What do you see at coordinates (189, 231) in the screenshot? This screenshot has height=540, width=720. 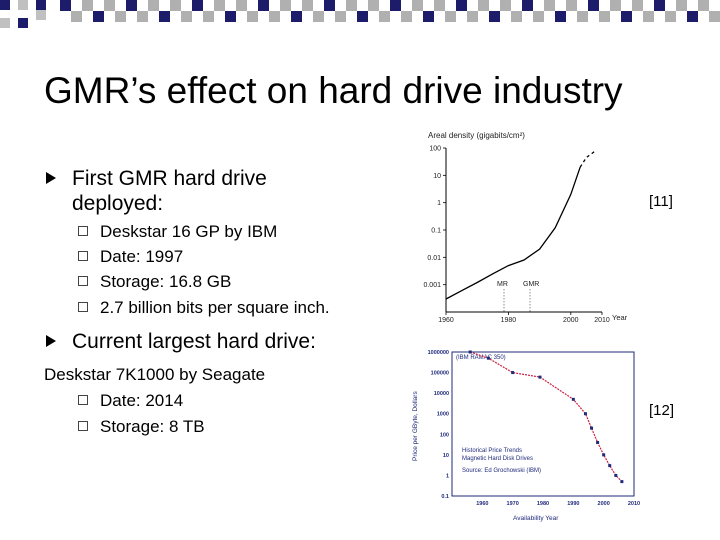 I see `sub-bullet-model: Deskstar 16 GP by IBM` at bounding box center [189, 231].